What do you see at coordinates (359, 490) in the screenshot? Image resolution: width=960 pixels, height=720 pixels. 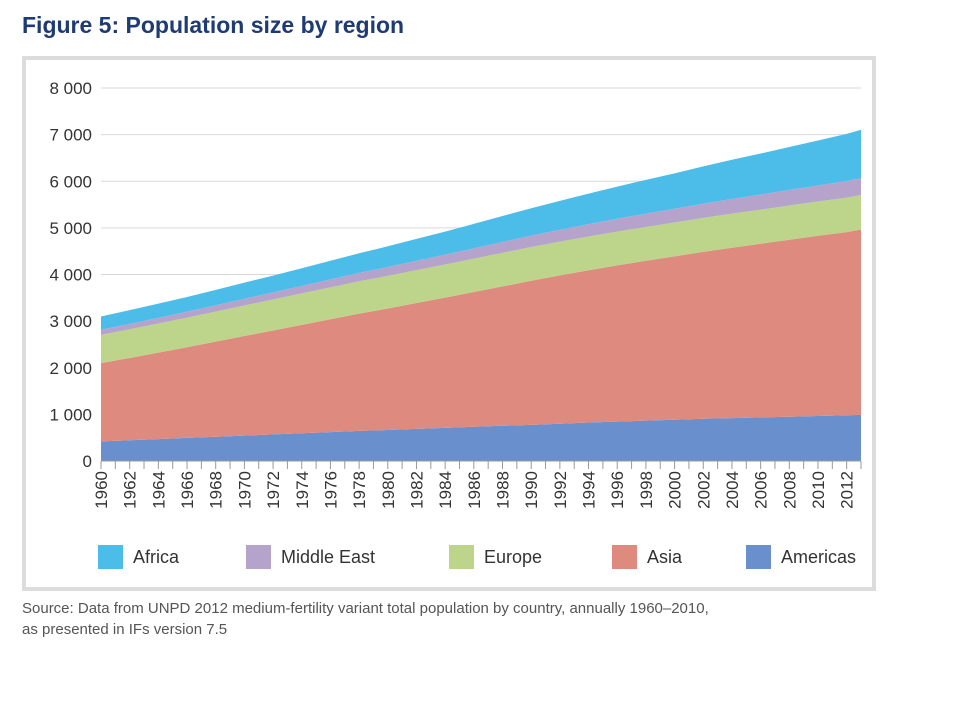 I see `x-tick-label: 1978` at bounding box center [359, 490].